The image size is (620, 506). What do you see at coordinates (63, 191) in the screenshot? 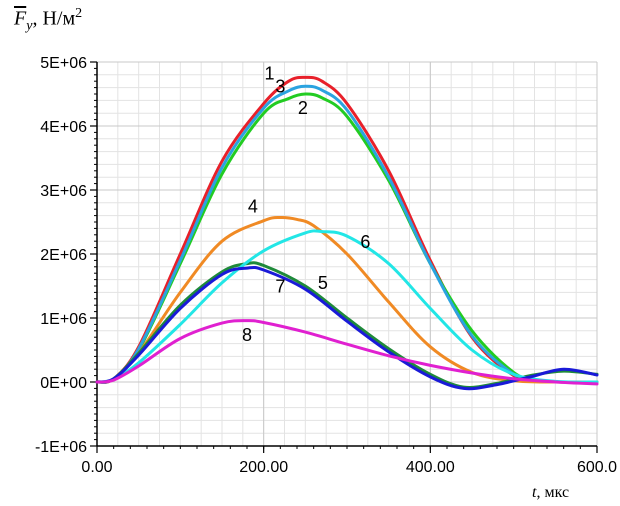
I see `y-tick-label: 3E+06` at bounding box center [63, 191].